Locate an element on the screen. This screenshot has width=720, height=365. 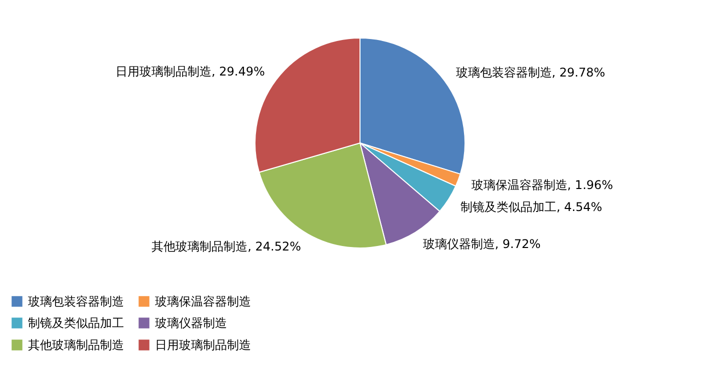
legend-label: 其他玻璃制品制造 is located at coordinates (76, 345).